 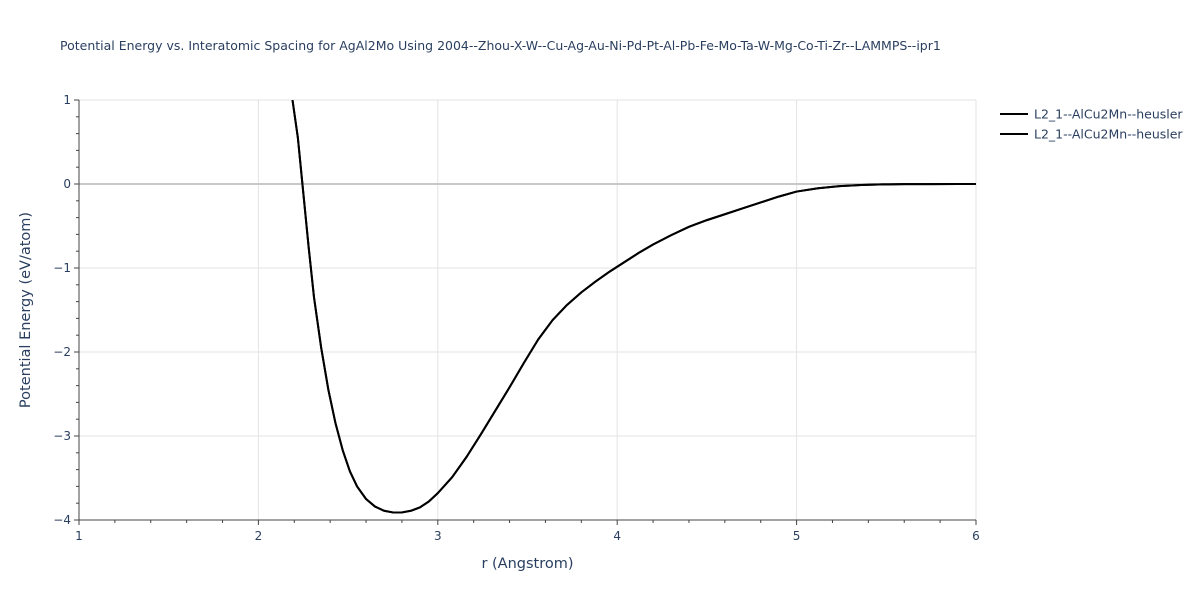 What do you see at coordinates (62, 268) in the screenshot?
I see `y-tick-label: −1` at bounding box center [62, 268].